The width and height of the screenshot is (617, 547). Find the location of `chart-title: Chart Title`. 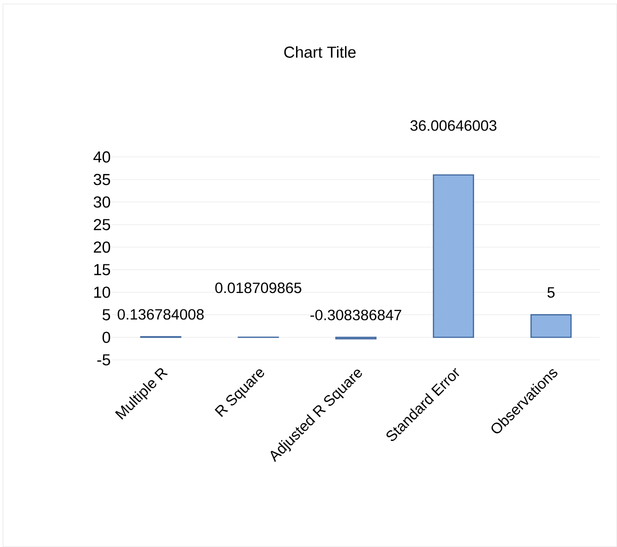

chart-title: Chart Title is located at coordinates (320, 52).